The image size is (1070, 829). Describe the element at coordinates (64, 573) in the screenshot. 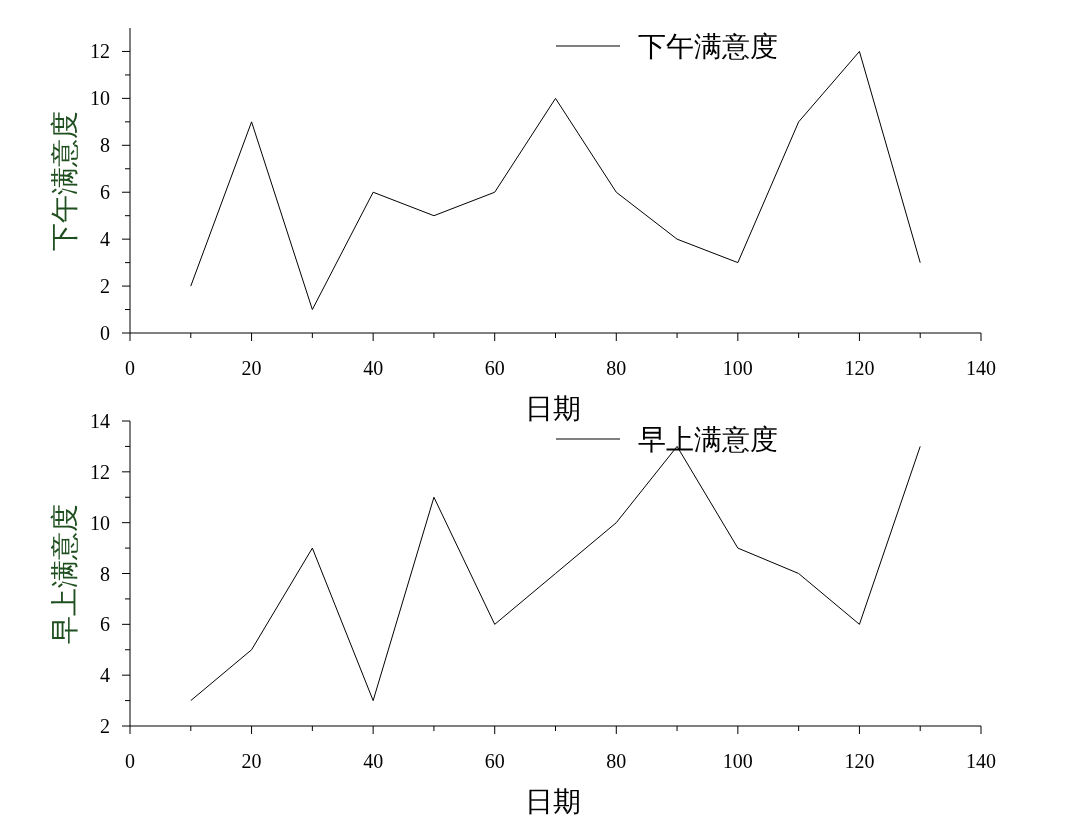

I see `y-axis-title: 早上满意度` at that location.